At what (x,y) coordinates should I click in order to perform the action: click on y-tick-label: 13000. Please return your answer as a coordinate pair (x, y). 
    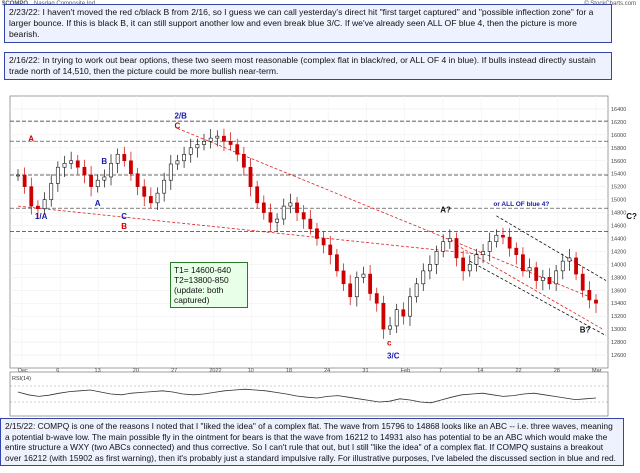
    Looking at the image, I should click on (618, 330).